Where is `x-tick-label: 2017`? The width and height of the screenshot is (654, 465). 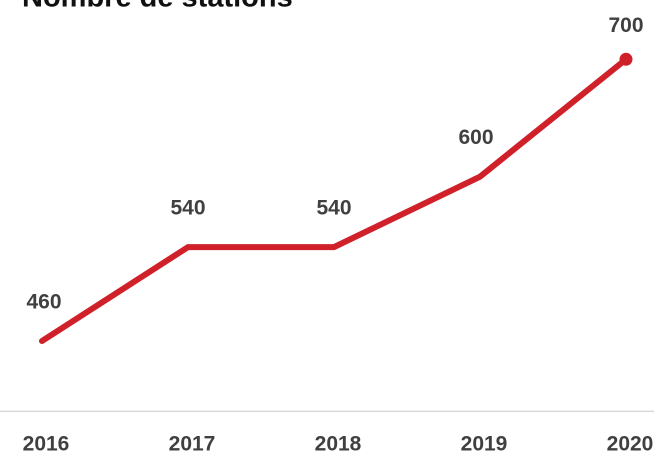 x-tick-label: 2017 is located at coordinates (192, 444).